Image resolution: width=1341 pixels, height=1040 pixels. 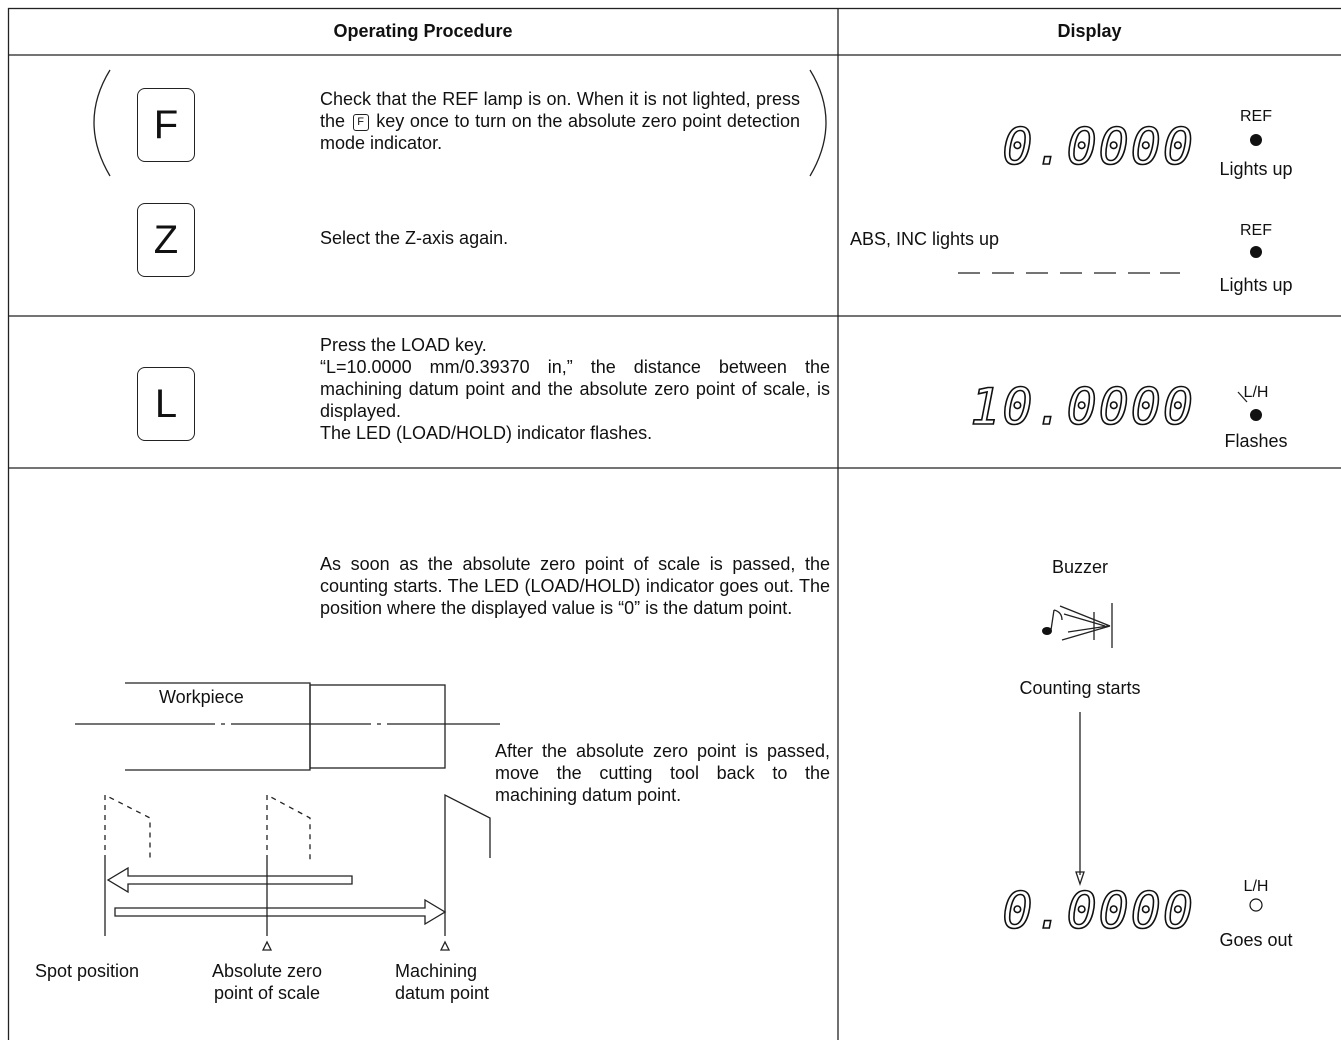 What do you see at coordinates (1242, 397) in the screenshot?
I see `flash-mark` at bounding box center [1242, 397].